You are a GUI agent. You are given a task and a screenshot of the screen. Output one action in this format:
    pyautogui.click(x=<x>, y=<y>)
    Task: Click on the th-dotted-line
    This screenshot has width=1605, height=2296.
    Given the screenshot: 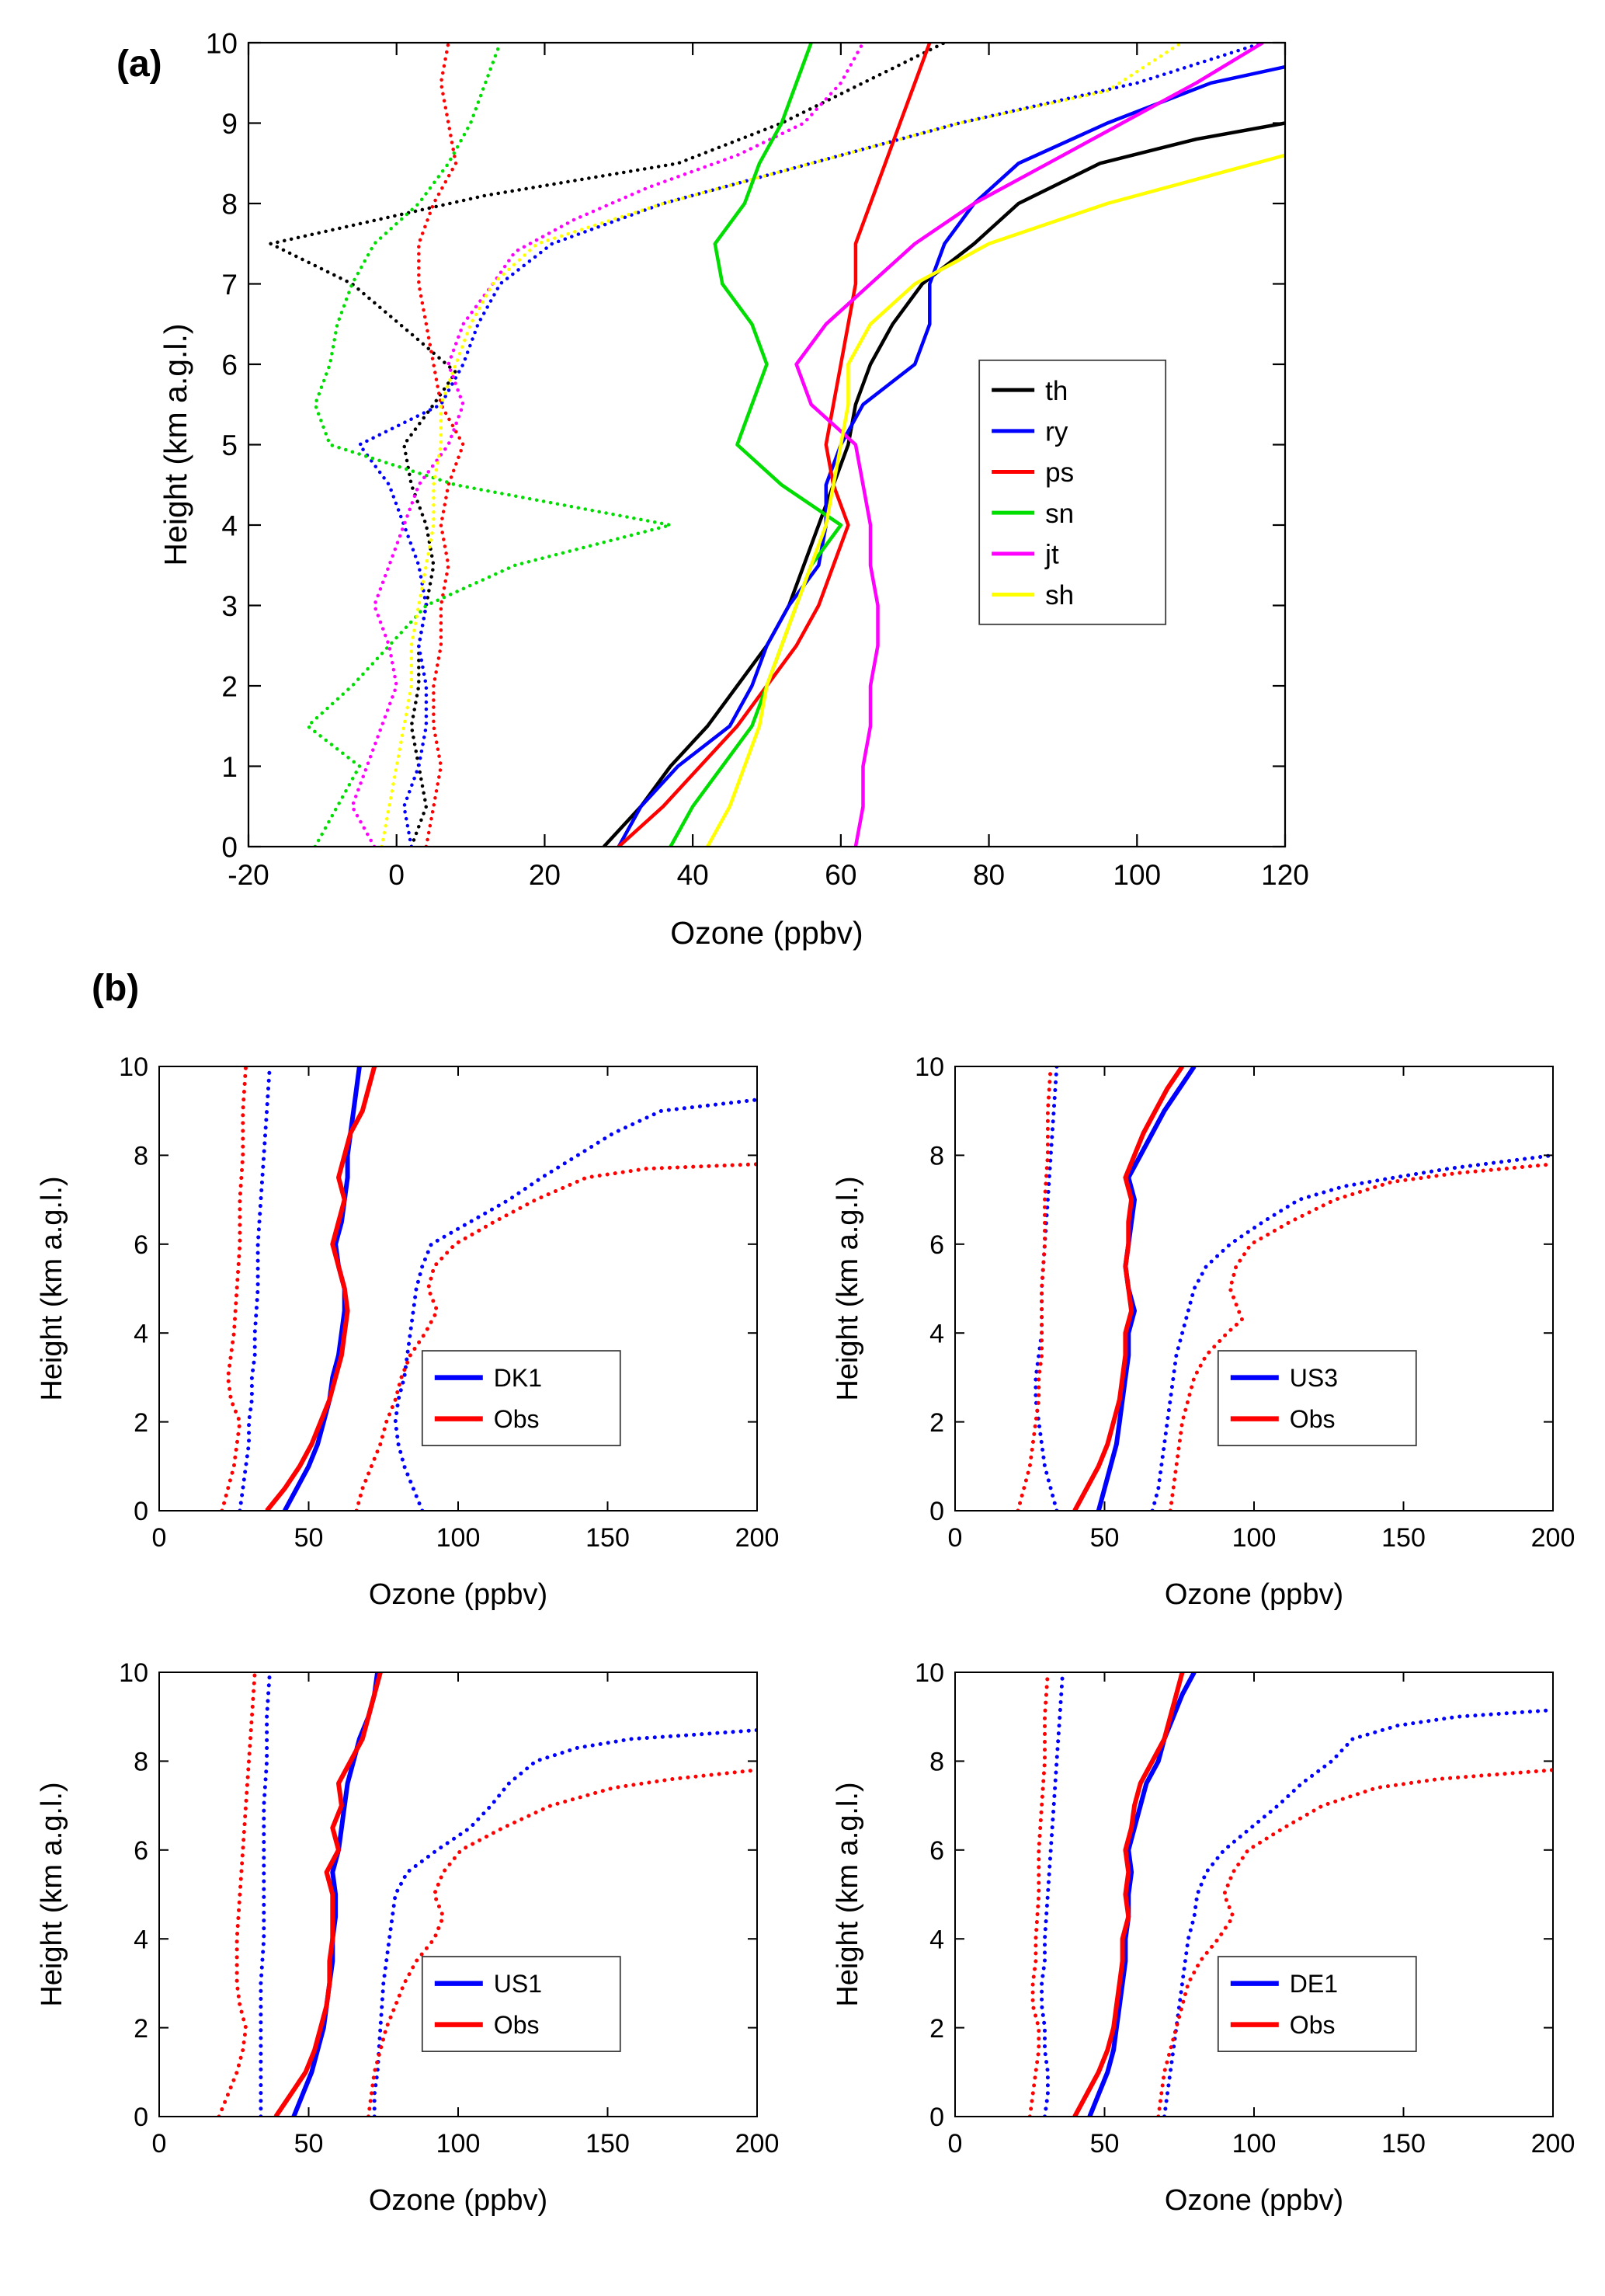 What is the action you would take?
    pyautogui.click(x=608, y=445)
    